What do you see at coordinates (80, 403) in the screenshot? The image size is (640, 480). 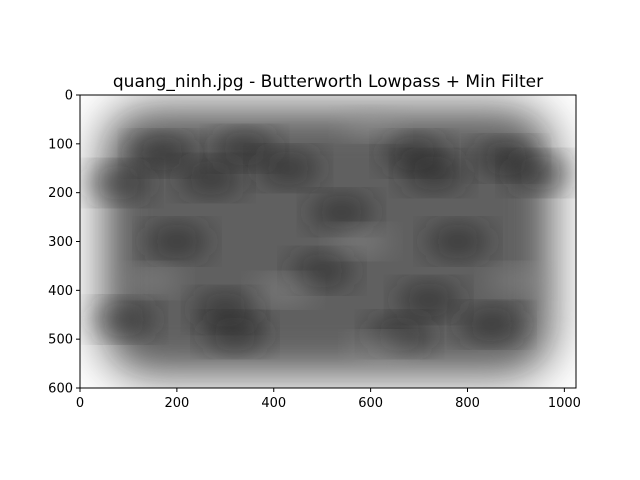 I see `x-tick-label: 0` at bounding box center [80, 403].